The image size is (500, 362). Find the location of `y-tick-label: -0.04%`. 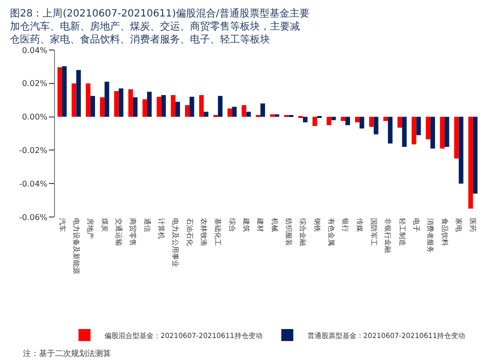

y-tick-label: -0.04% is located at coordinates (33, 183).